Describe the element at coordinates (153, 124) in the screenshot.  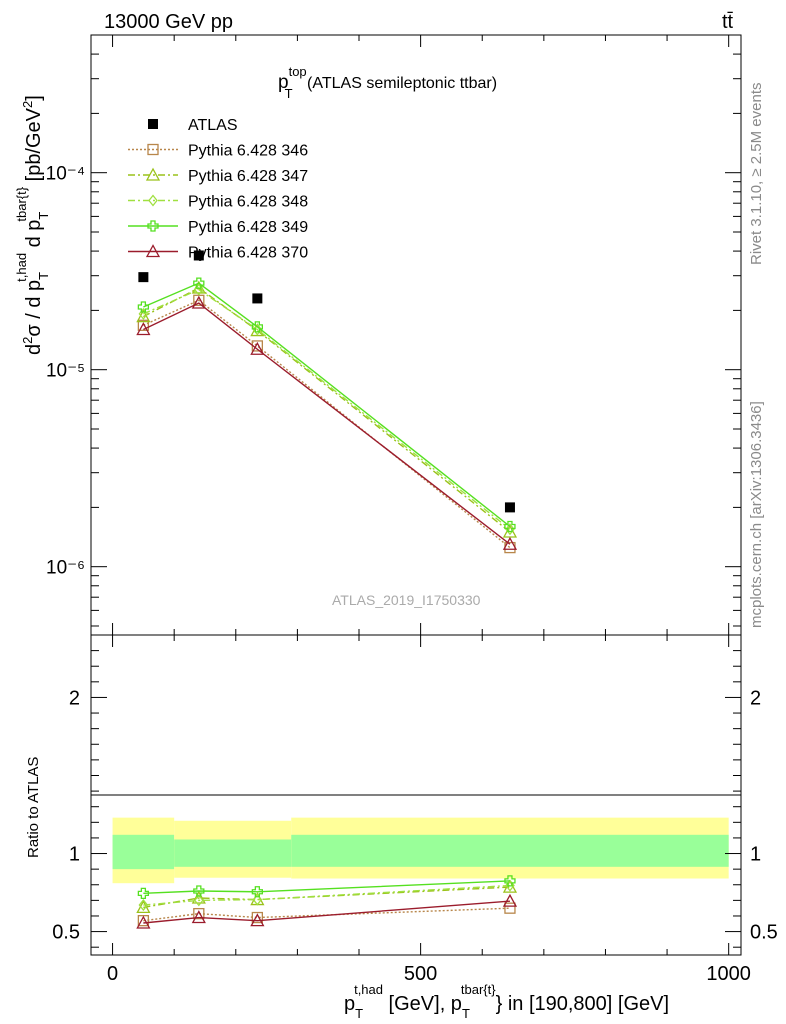
I see `legend-marker-atlas` at that location.